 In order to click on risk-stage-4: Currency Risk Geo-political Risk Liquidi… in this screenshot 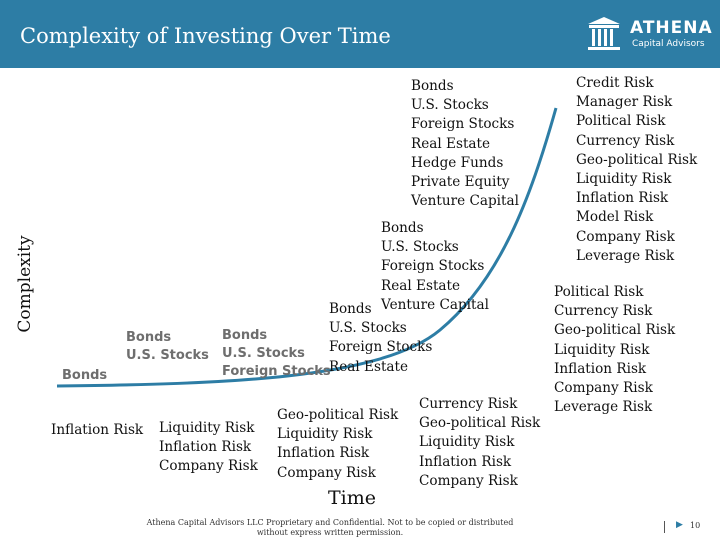, I will do `click(479, 443)`.